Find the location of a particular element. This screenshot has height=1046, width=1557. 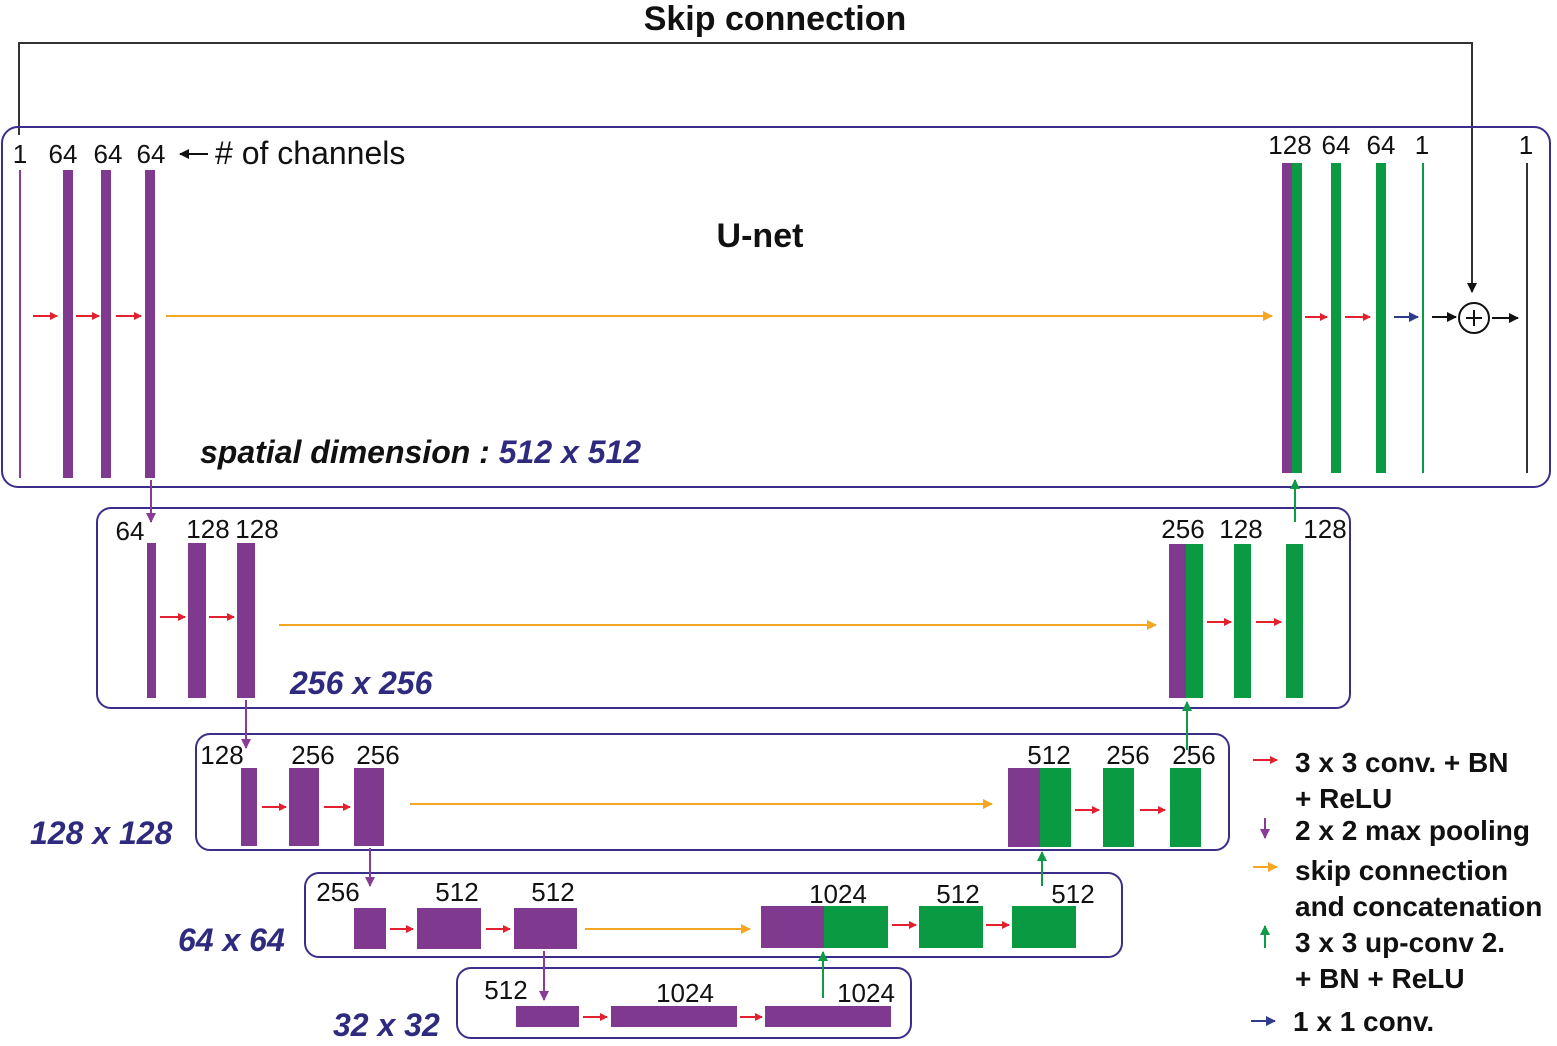

l1-spatial-dimension: spatial dimension : 512 x 512 is located at coordinates (420, 452).